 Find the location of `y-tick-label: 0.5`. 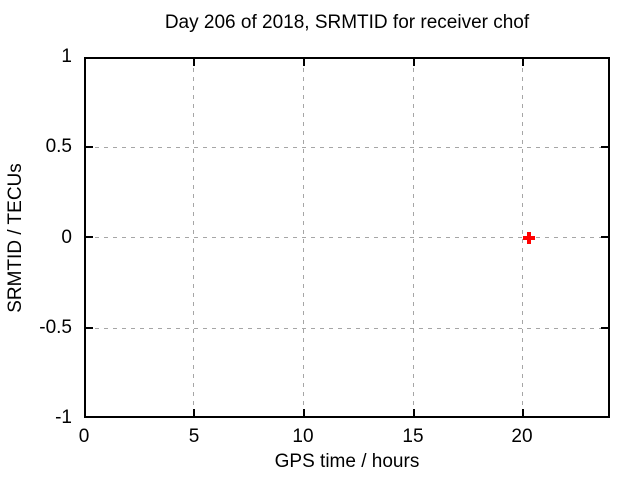

y-tick-label: 0.5 is located at coordinates (58, 146).